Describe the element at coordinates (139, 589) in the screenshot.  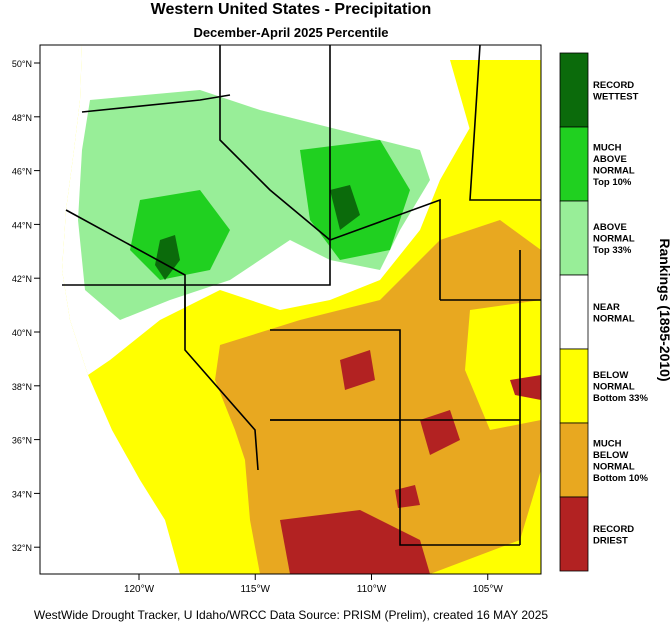
I see `lon-label: 120°W` at that location.